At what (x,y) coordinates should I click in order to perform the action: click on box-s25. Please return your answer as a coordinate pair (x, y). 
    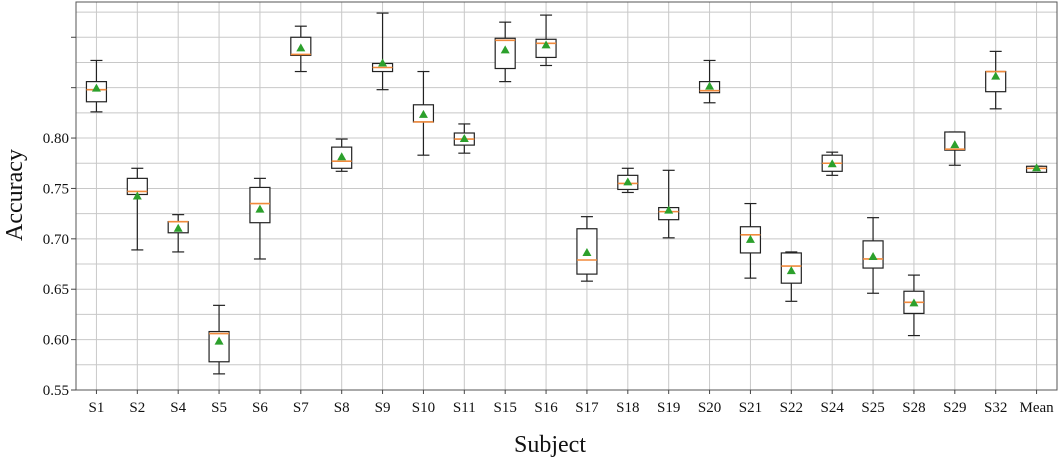
    Looking at the image, I should click on (873, 255).